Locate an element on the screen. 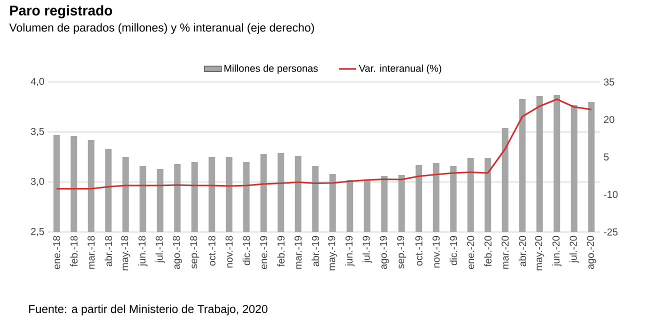 The width and height of the screenshot is (650, 330). y-tick-label: 2,5 is located at coordinates (37, 232).